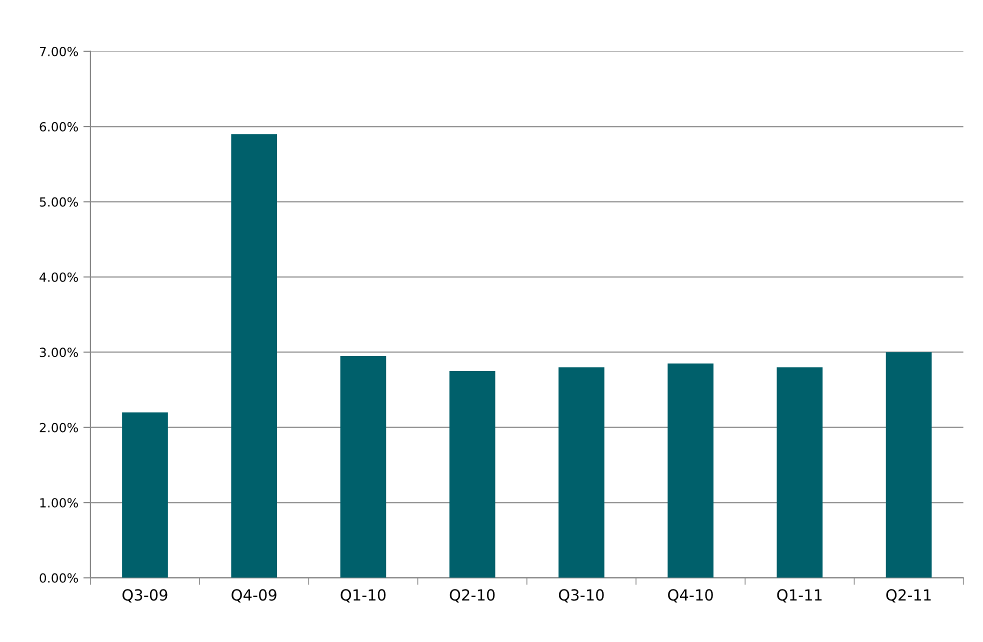  What do you see at coordinates (472, 595) in the screenshot?
I see `x-tick-label: Q2-10` at bounding box center [472, 595].